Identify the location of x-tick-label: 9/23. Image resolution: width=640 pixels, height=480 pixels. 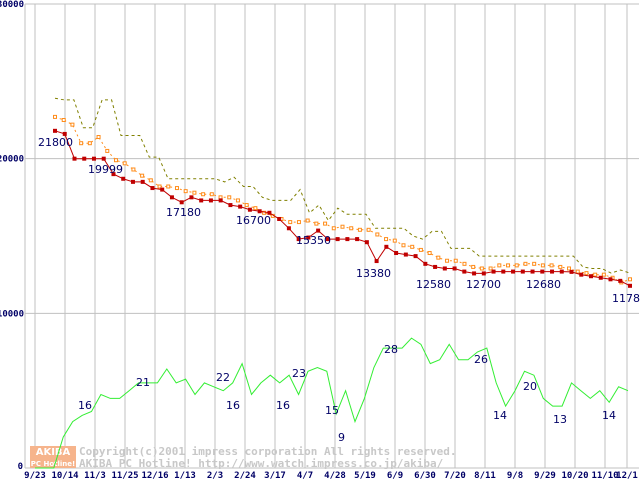
(35, 475).